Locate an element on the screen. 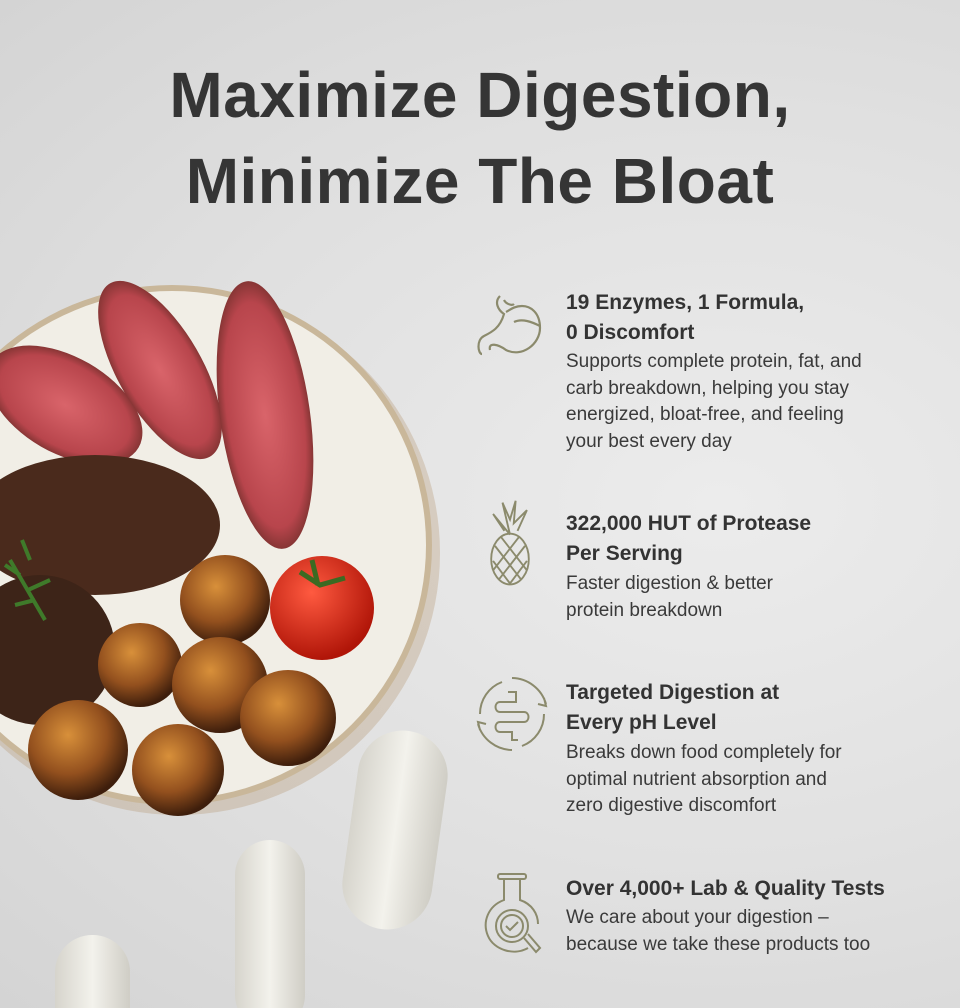  rosemary is located at coordinates (27, 580).